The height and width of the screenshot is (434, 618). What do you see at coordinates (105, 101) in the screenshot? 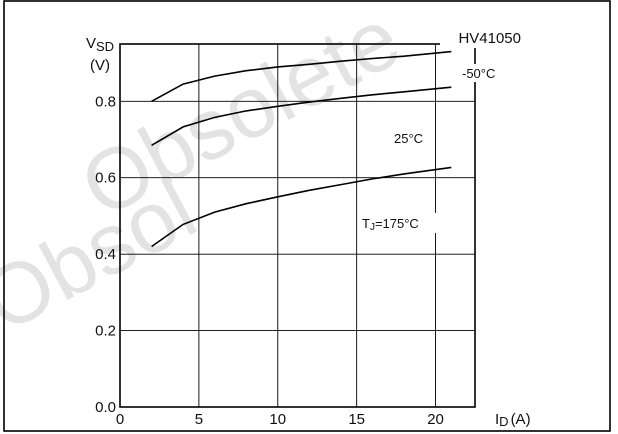
I see `y-tick-label: 0.8` at bounding box center [105, 101].